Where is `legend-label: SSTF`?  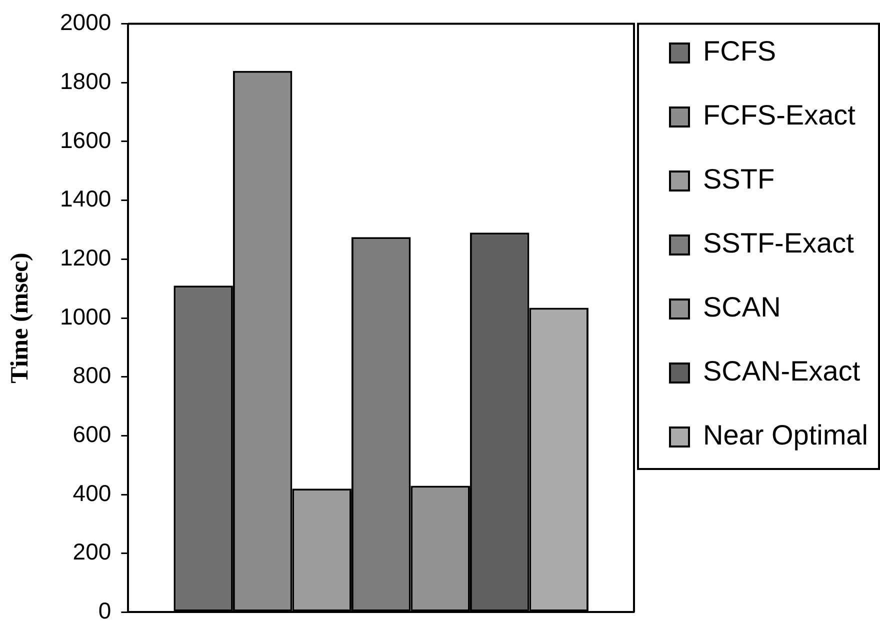 legend-label: SSTF is located at coordinates (739, 179).